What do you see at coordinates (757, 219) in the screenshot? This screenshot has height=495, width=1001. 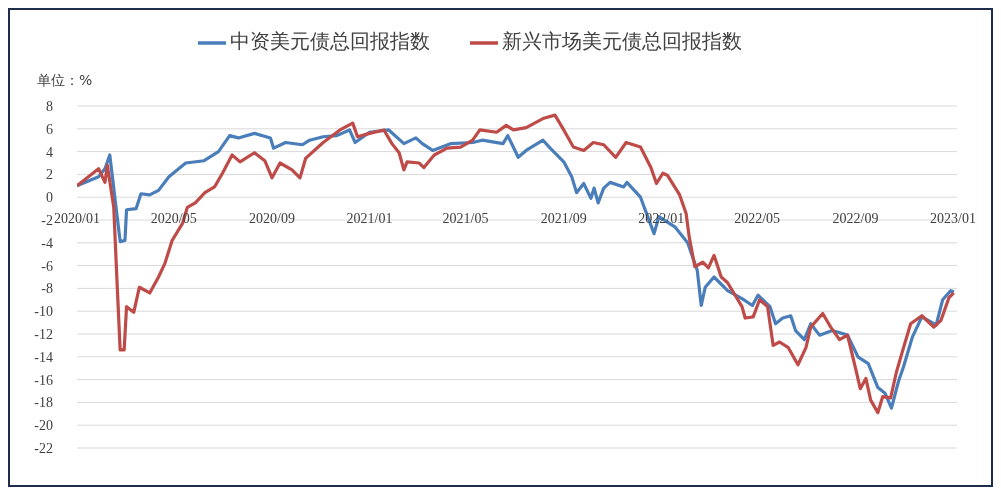 I see `x-tick-label: 2022/05` at bounding box center [757, 219].